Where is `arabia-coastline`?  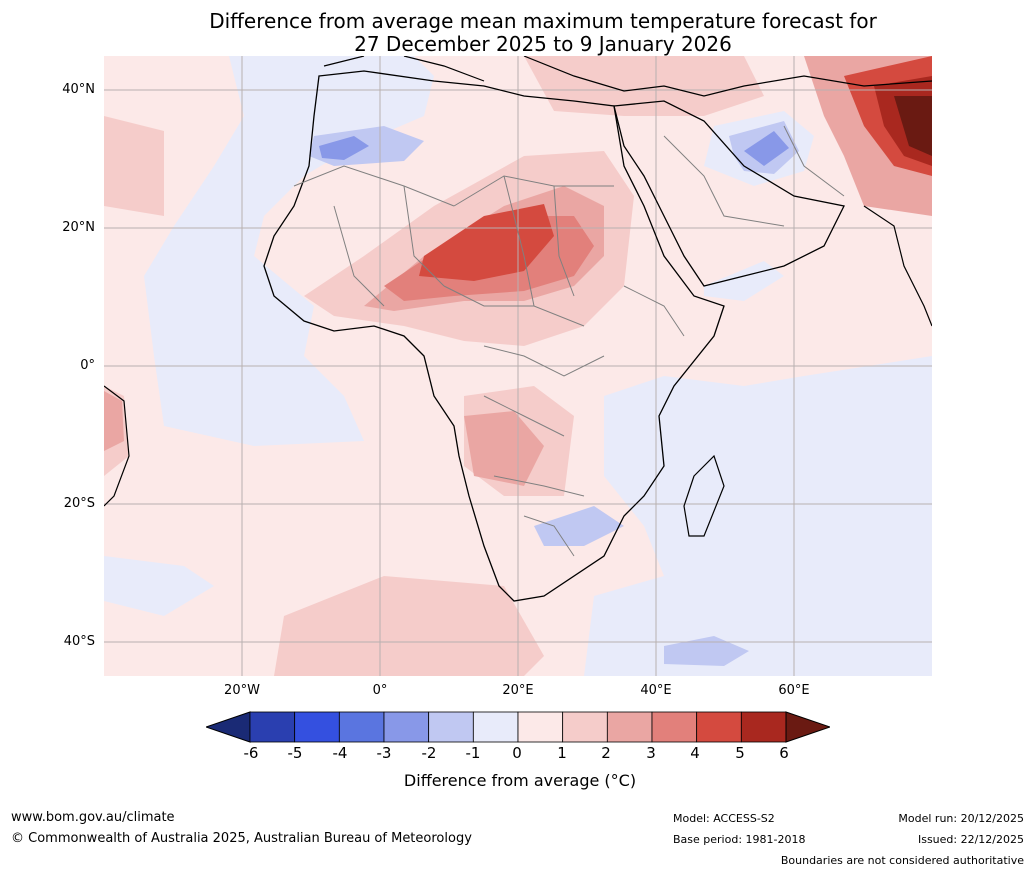 arabia-coastline is located at coordinates (729, 193).